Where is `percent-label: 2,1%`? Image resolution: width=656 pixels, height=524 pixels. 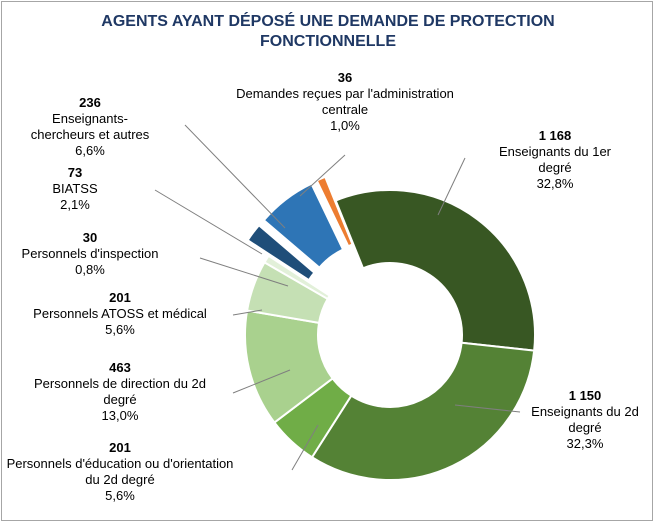 percent-label: 2,1% is located at coordinates (75, 204).